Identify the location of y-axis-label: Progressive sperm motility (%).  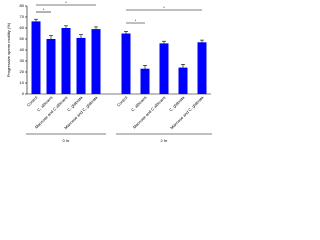
(8, 49).